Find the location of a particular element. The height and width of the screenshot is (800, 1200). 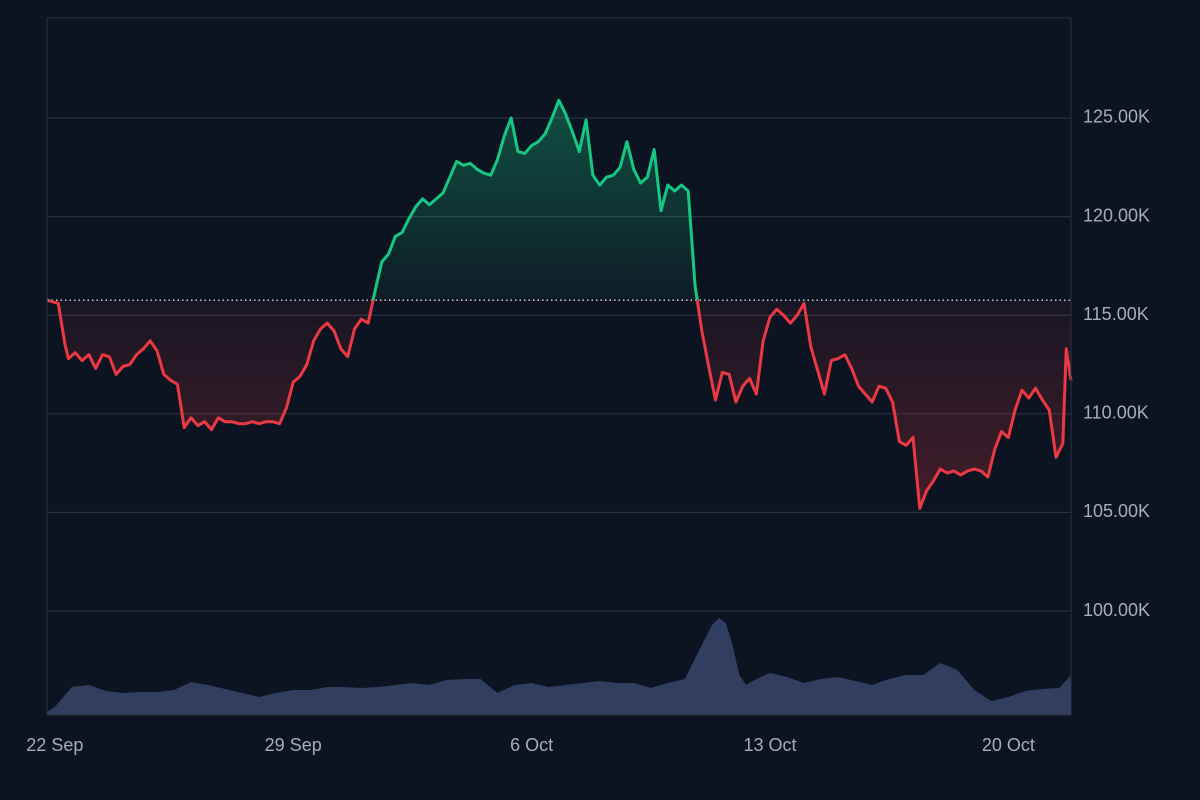

x-tick-label: 22 Sep is located at coordinates (54, 745).